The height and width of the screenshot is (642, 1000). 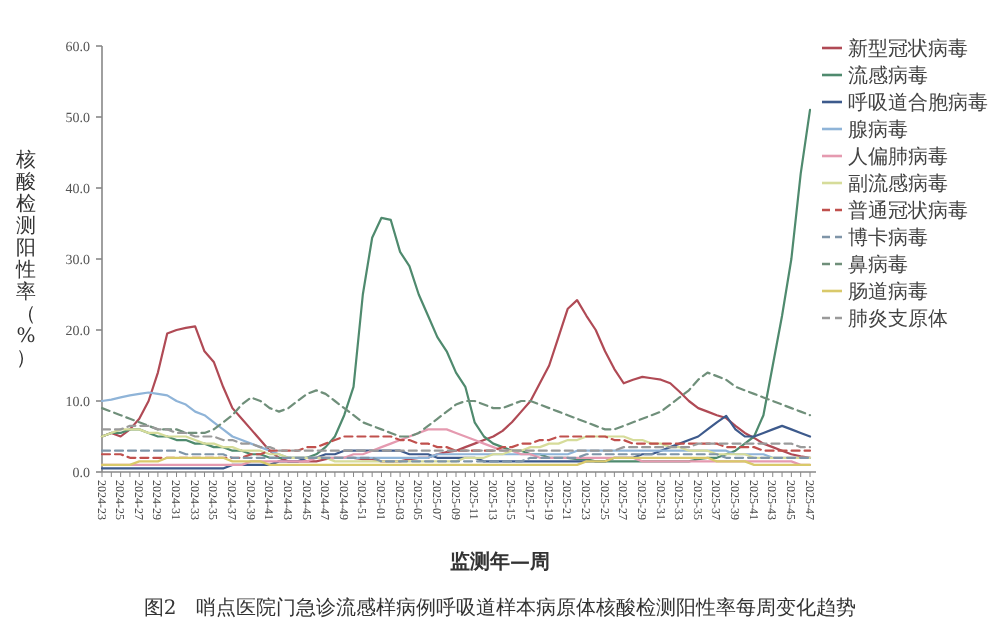 I want to click on legend-label: 肺炎支原体, so click(x=898, y=319).